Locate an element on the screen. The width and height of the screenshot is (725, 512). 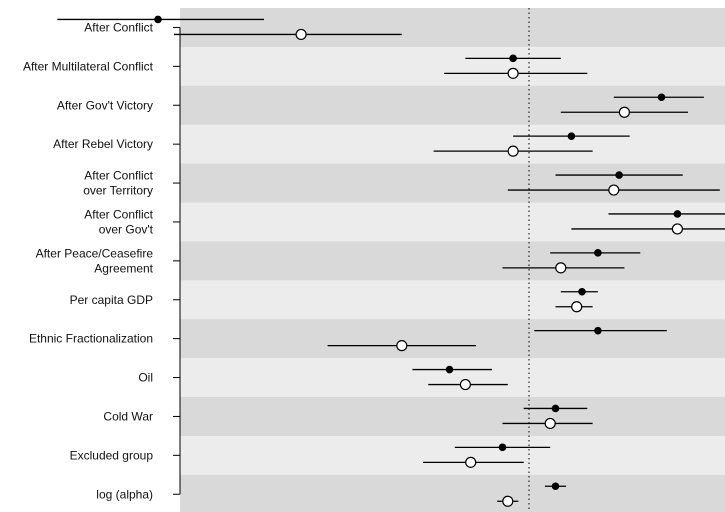
row-label-text: Cold War is located at coordinates (128, 416).